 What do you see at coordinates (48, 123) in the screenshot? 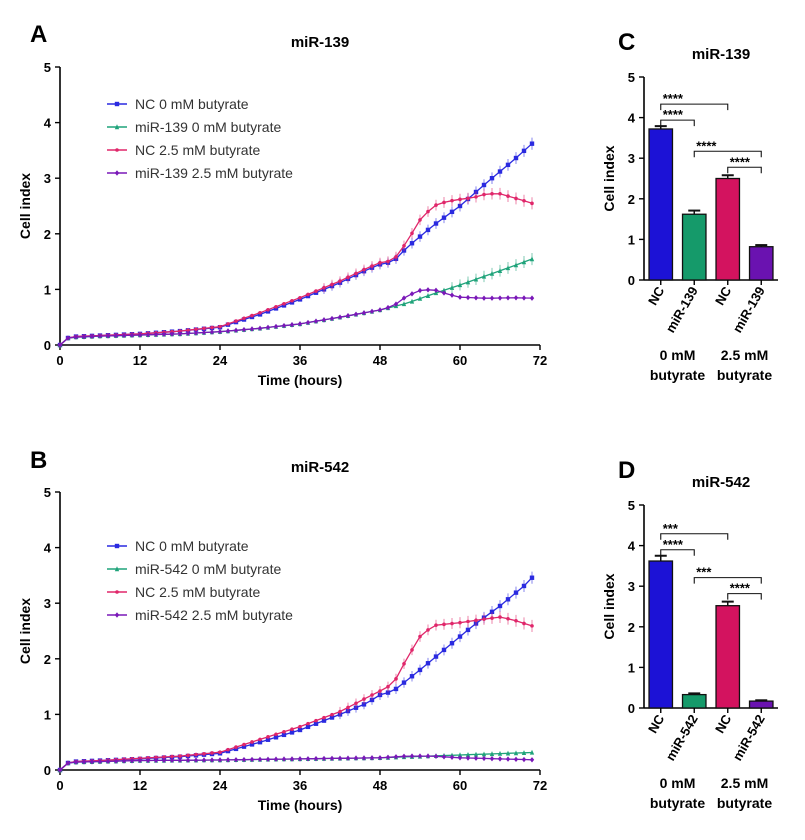
I see `y-tick-label: 4` at bounding box center [48, 123].